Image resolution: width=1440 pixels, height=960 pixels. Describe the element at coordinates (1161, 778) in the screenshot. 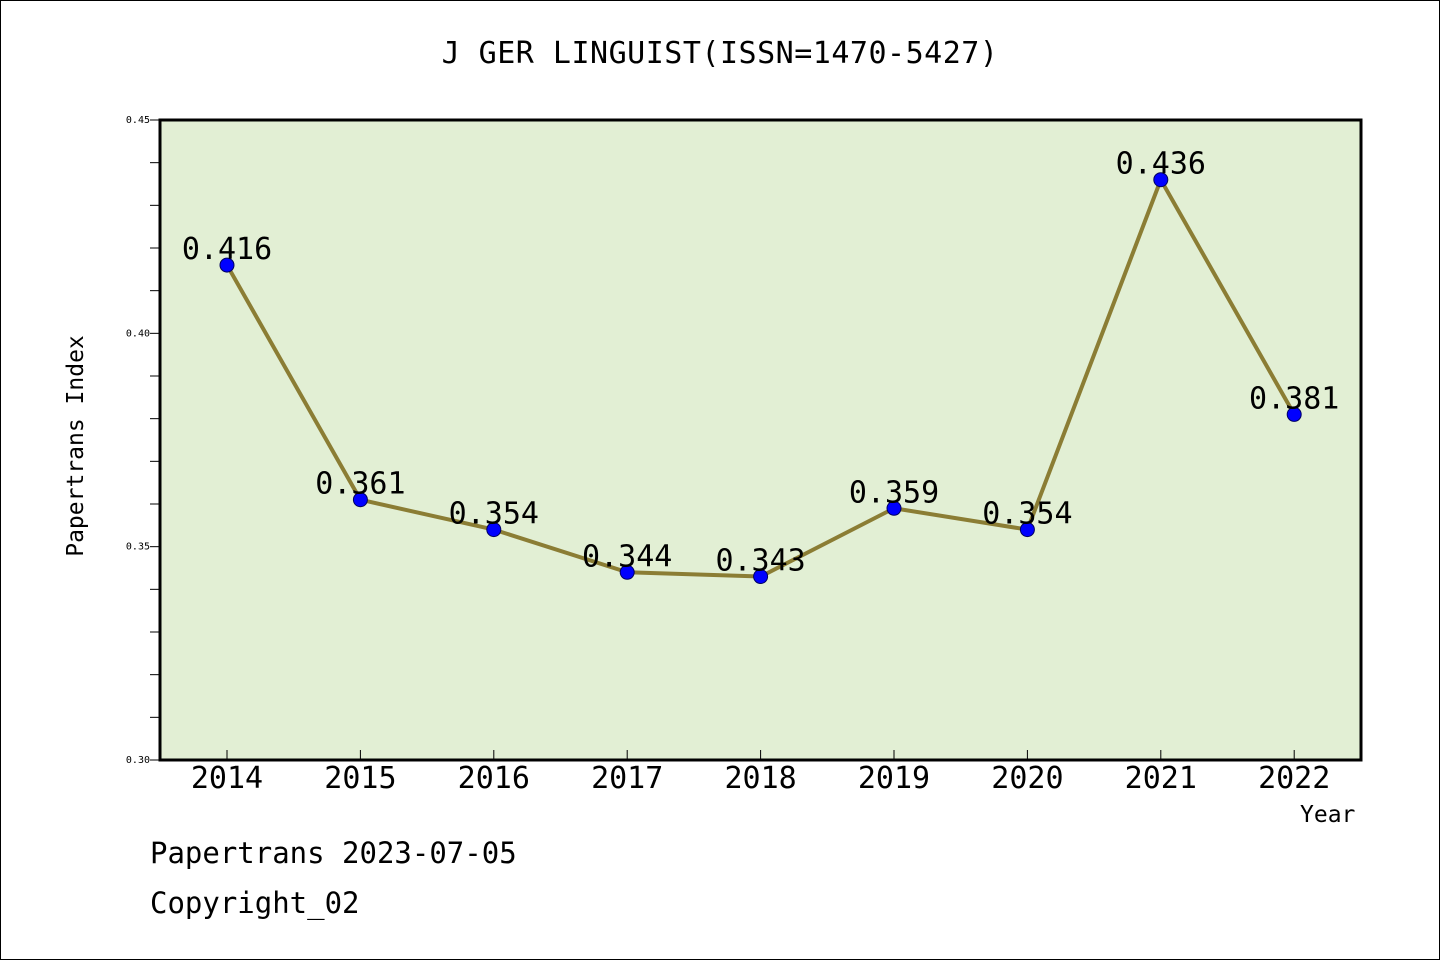

I see `x-tick-label: 2021` at that location.